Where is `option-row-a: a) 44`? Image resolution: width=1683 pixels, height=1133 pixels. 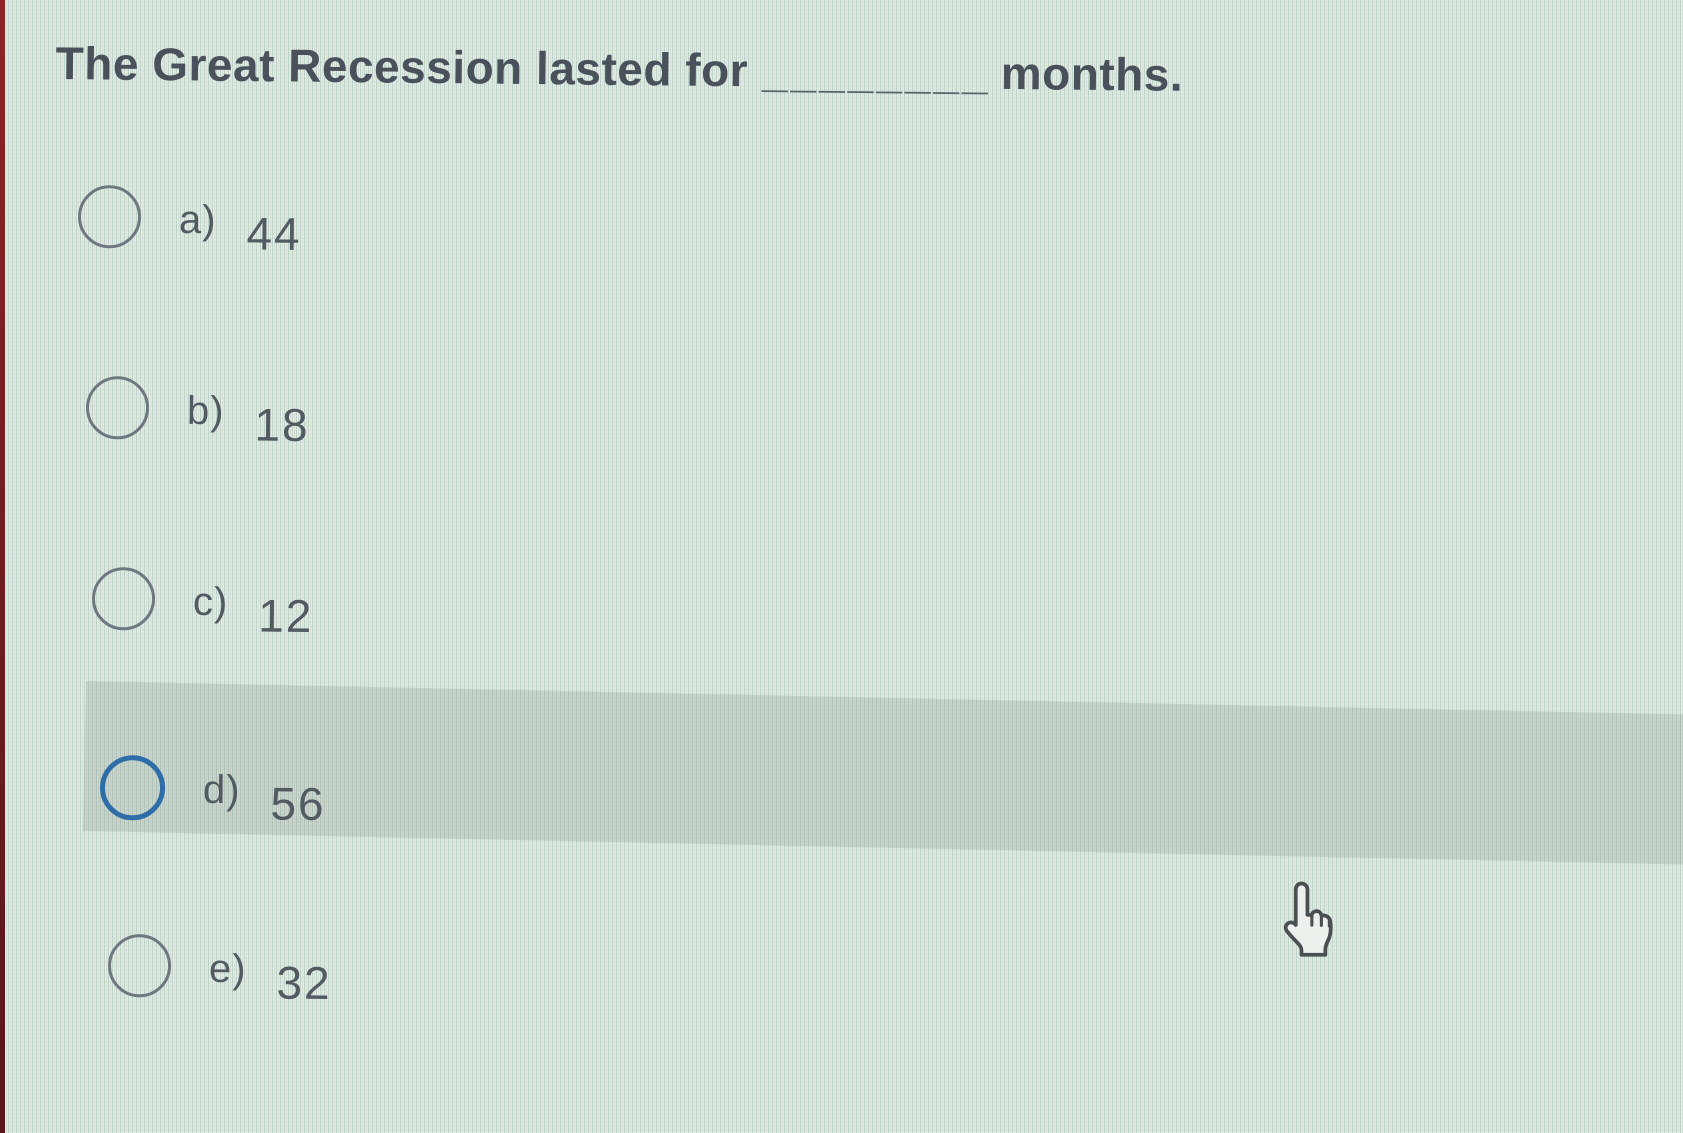 option-row-a: a) 44 is located at coordinates (189, 223).